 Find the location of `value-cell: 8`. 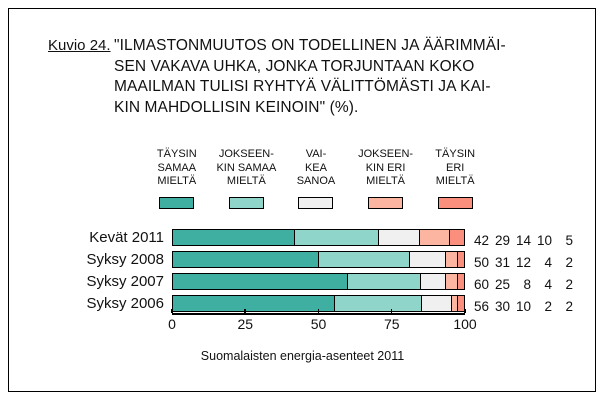

value-cell: 8 is located at coordinates (527, 284).